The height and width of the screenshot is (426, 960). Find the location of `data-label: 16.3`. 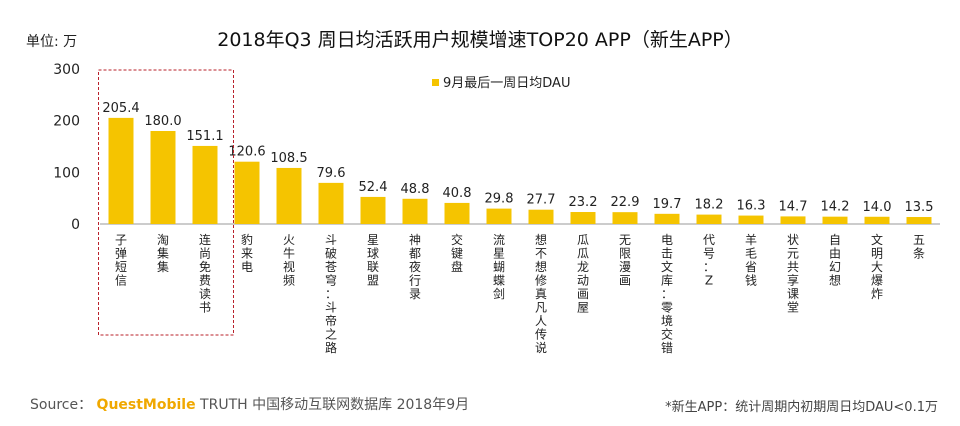

data-label: 16.3 is located at coordinates (751, 206).